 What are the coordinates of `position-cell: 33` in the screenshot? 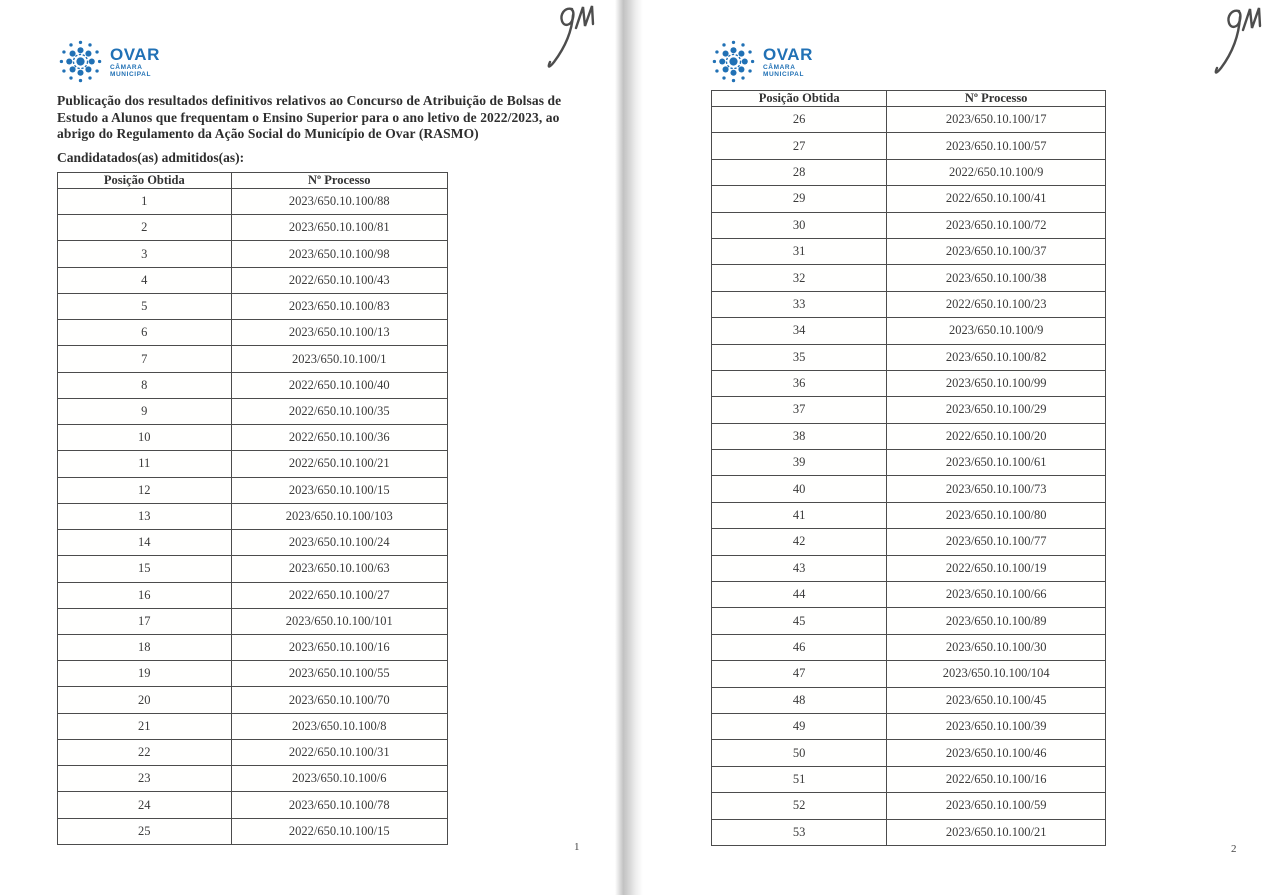 It's located at (799, 304).